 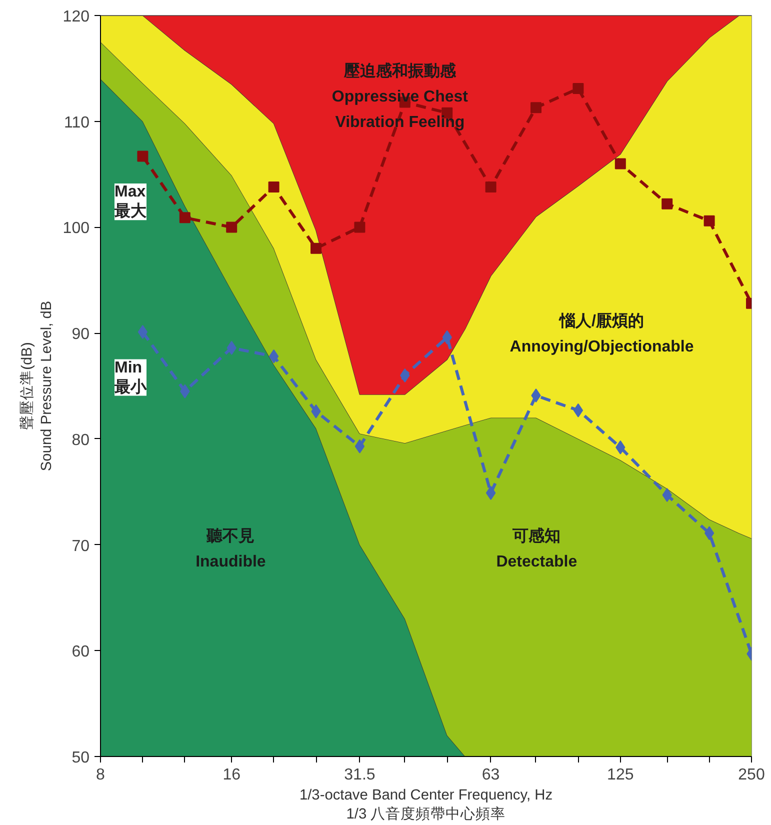 I want to click on y-tick-label: 70, so click(x=81, y=546).